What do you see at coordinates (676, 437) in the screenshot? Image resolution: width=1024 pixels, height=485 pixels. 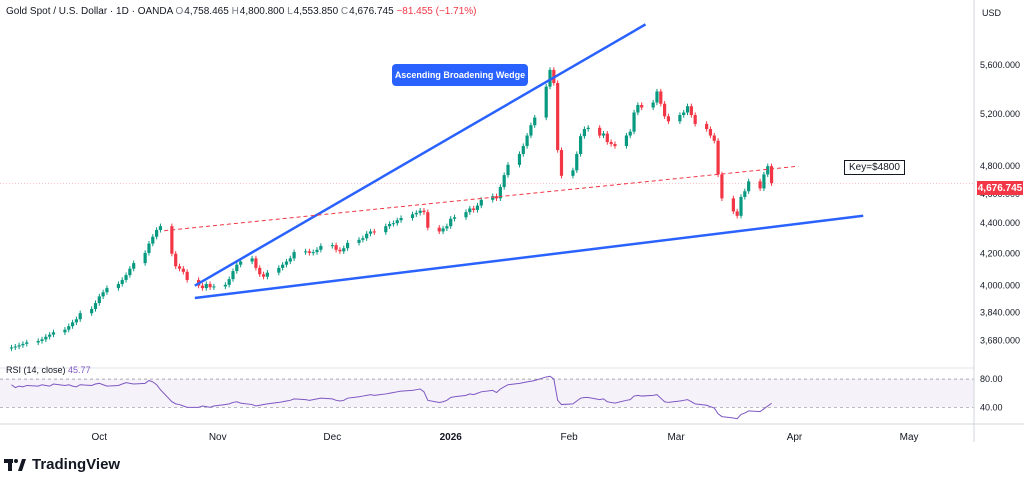 I see `x-tick-label: Mar` at bounding box center [676, 437].